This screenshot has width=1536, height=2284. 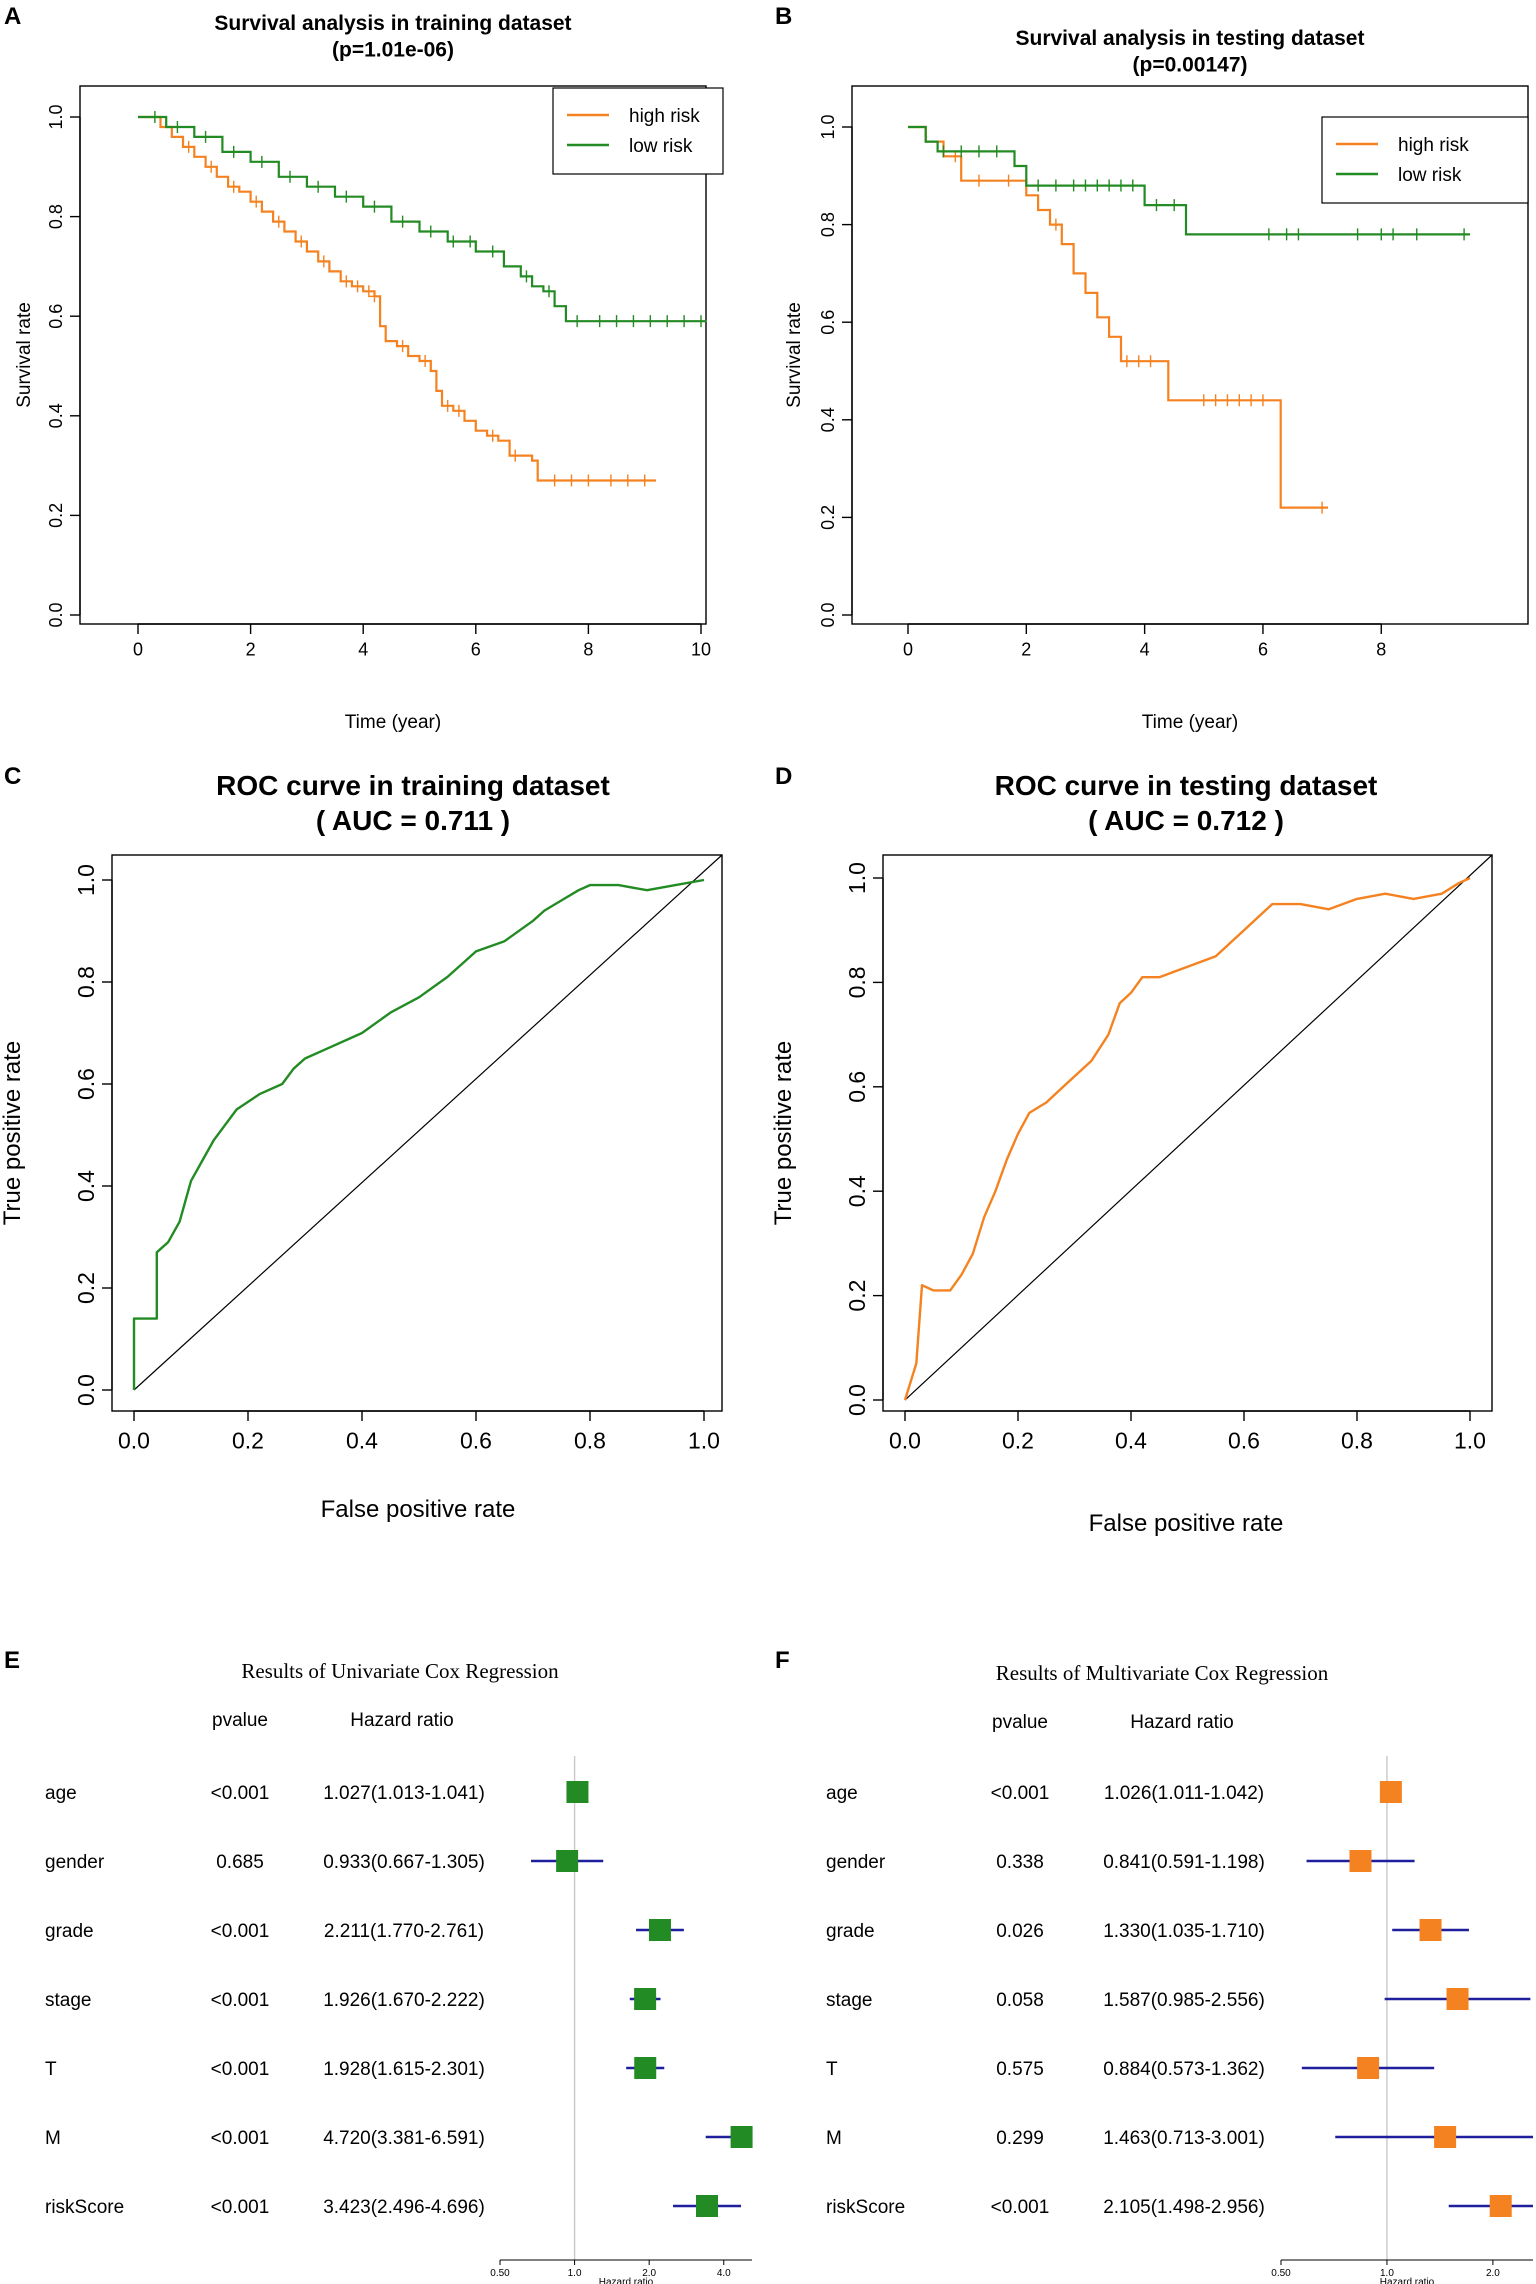 What do you see at coordinates (86, 1084) in the screenshot?
I see `y-tick-label: 0.6` at bounding box center [86, 1084].